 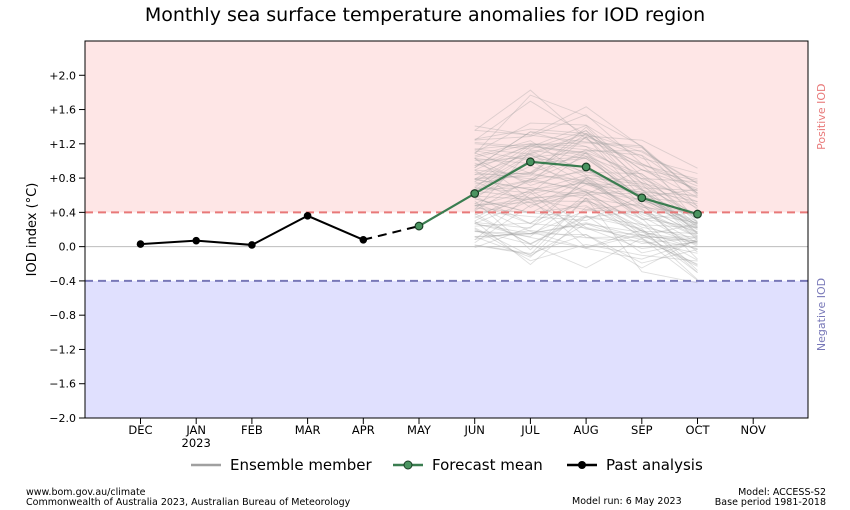 What do you see at coordinates (62, 349) in the screenshot?
I see `y-tick-label: −1.2` at bounding box center [62, 349].